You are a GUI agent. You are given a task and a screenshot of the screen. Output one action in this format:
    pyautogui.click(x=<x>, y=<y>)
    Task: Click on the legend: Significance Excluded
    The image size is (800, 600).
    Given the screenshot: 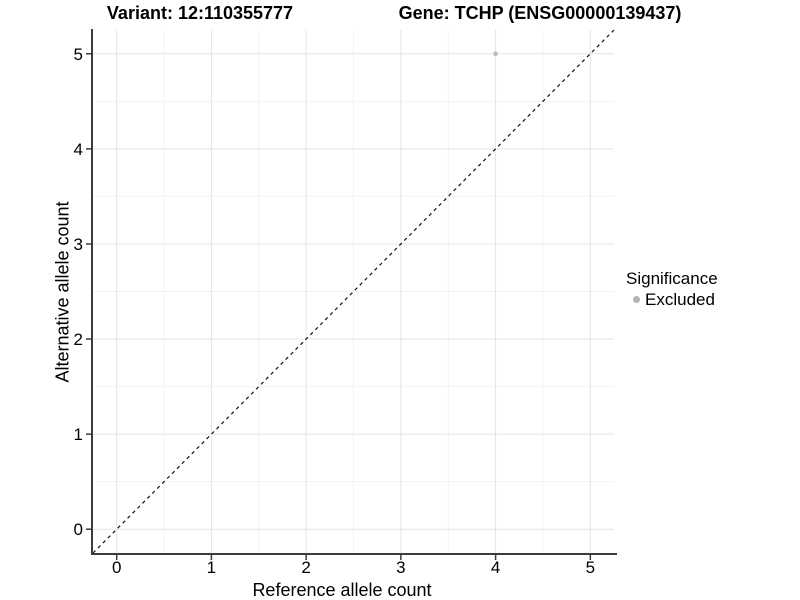 What is the action you would take?
    pyautogui.click(x=672, y=289)
    